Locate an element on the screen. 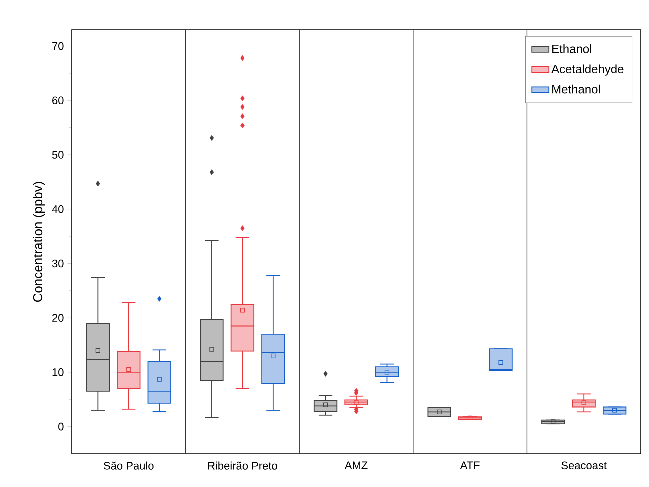 The height and width of the screenshot is (487, 649). x-tick-label: São Paulo is located at coordinates (129, 466).